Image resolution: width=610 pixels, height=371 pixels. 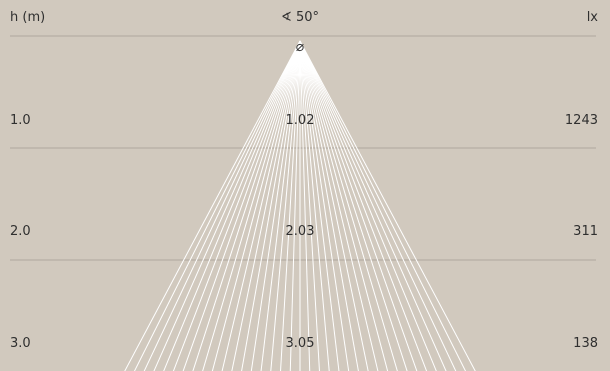 What do you see at coordinates (592, 17) in the screenshot?
I see `lux-axis-label: lx` at bounding box center [592, 17].